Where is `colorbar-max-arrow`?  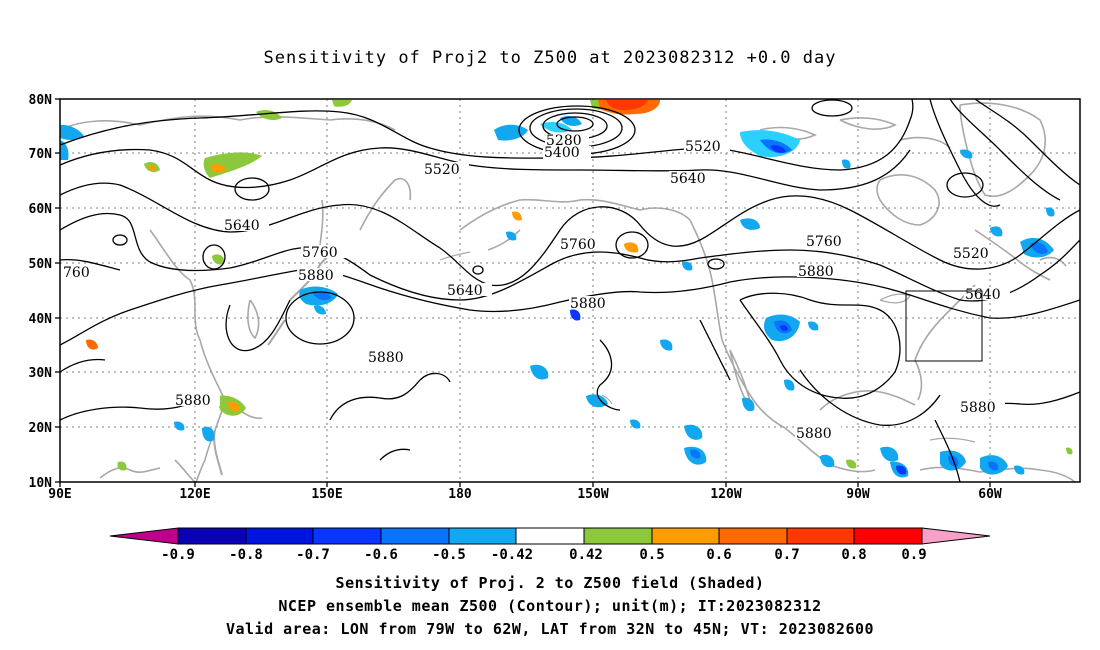 colorbar-max-arrow is located at coordinates (956, 536).